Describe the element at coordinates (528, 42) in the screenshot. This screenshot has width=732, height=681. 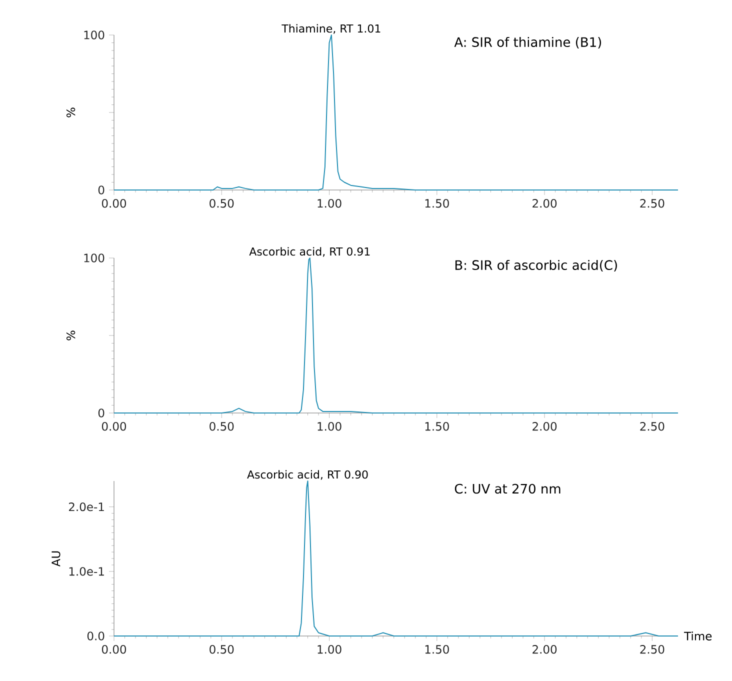
I see `annotation: A: SIR of thiamine (B1)` at that location.